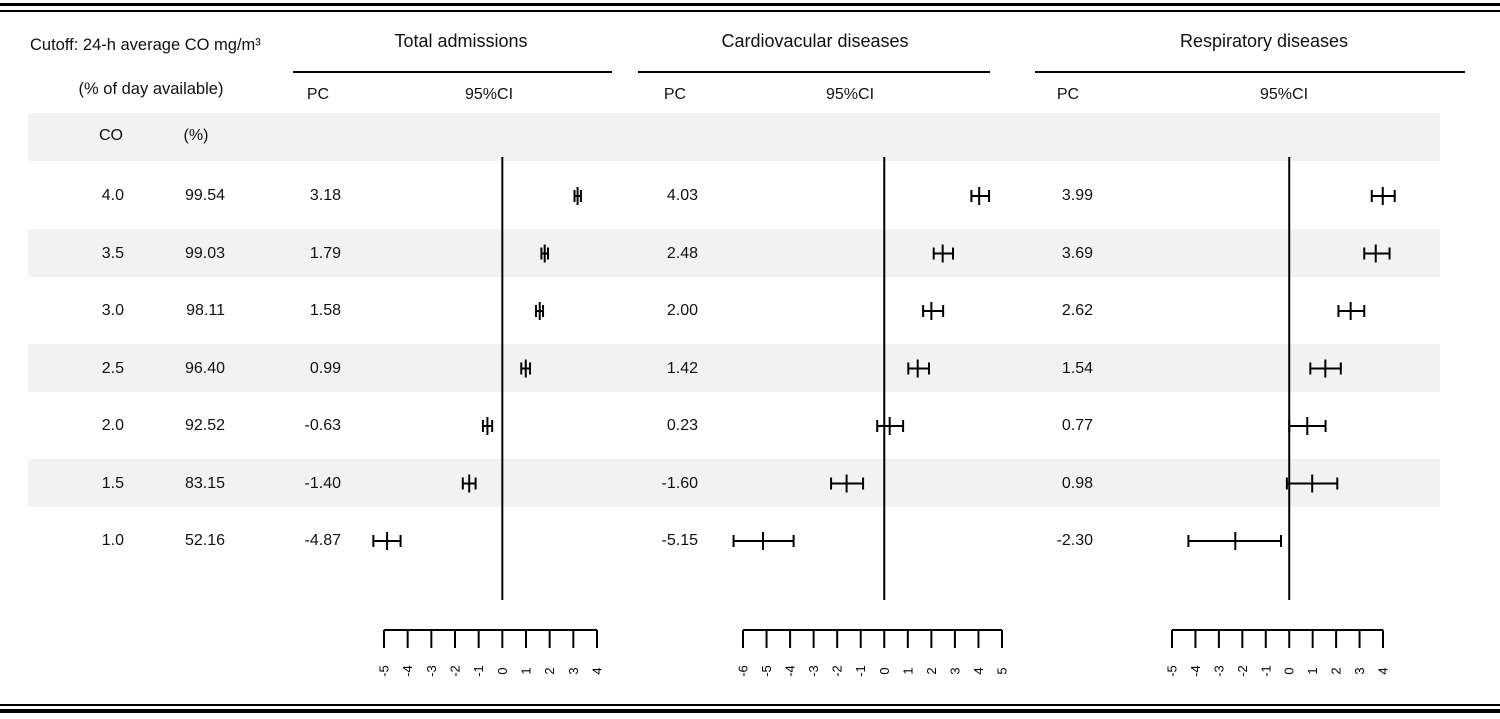  Describe the element at coordinates (750, 4) in the screenshot. I see `top-rule-outer` at that location.